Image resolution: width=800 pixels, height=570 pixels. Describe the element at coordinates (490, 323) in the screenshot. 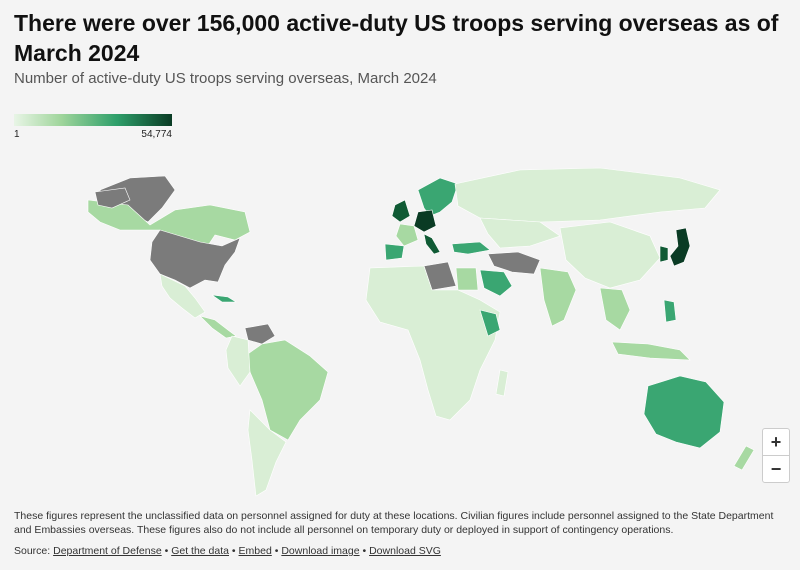

I see `country-east-africa` at that location.